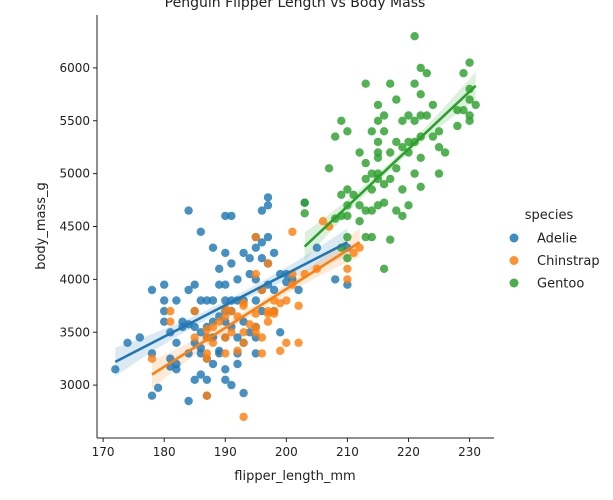 The image size is (613, 500). Describe the element at coordinates (74, 174) in the screenshot. I see `y-tick-label: 5000` at that location.